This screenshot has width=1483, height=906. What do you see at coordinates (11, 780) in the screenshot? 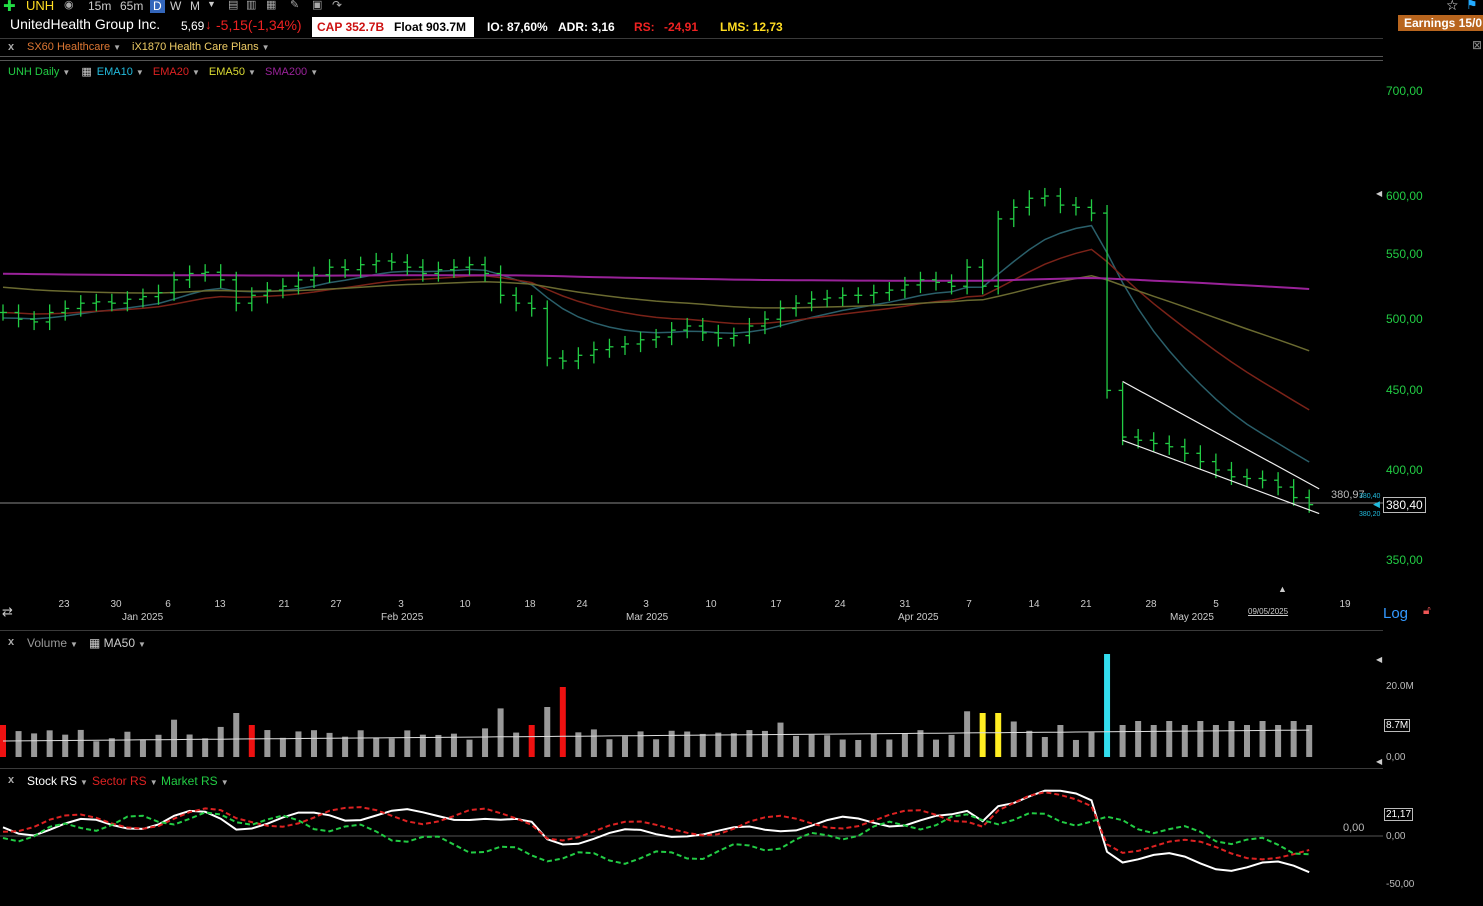
I see `close-rs-icon: x` at bounding box center [11, 780].